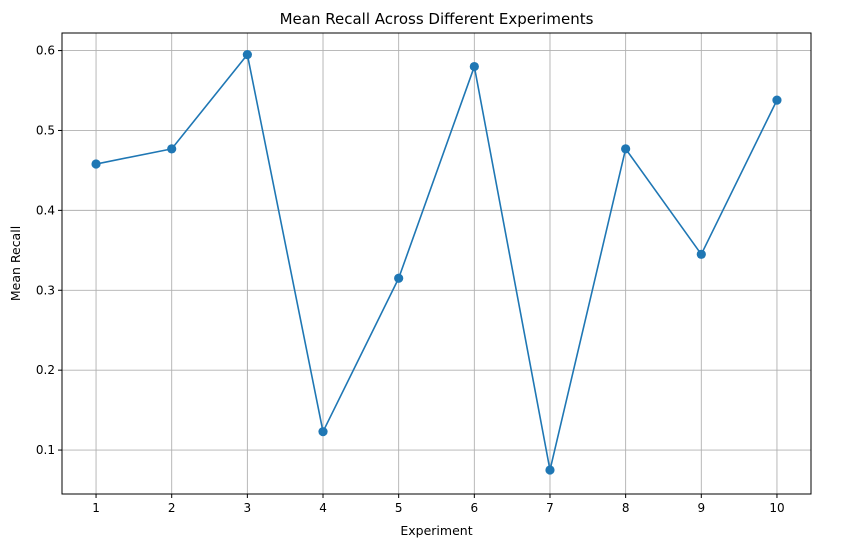  What do you see at coordinates (45, 210) in the screenshot?
I see `y-tick-label: 0.4` at bounding box center [45, 210].